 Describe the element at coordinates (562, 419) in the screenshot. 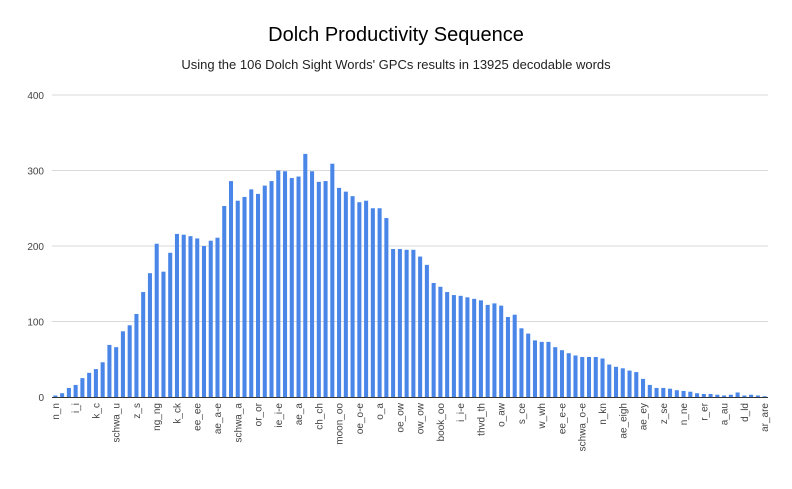

I see `x-tick-label: ee_e-e` at that location.